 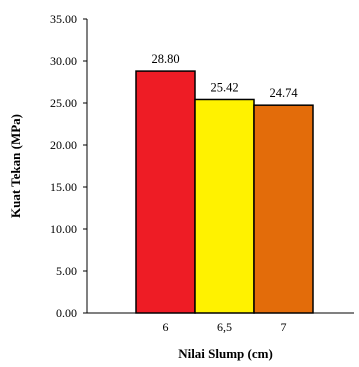 I want to click on y-tick-label: 15.00, so click(x=63, y=187).